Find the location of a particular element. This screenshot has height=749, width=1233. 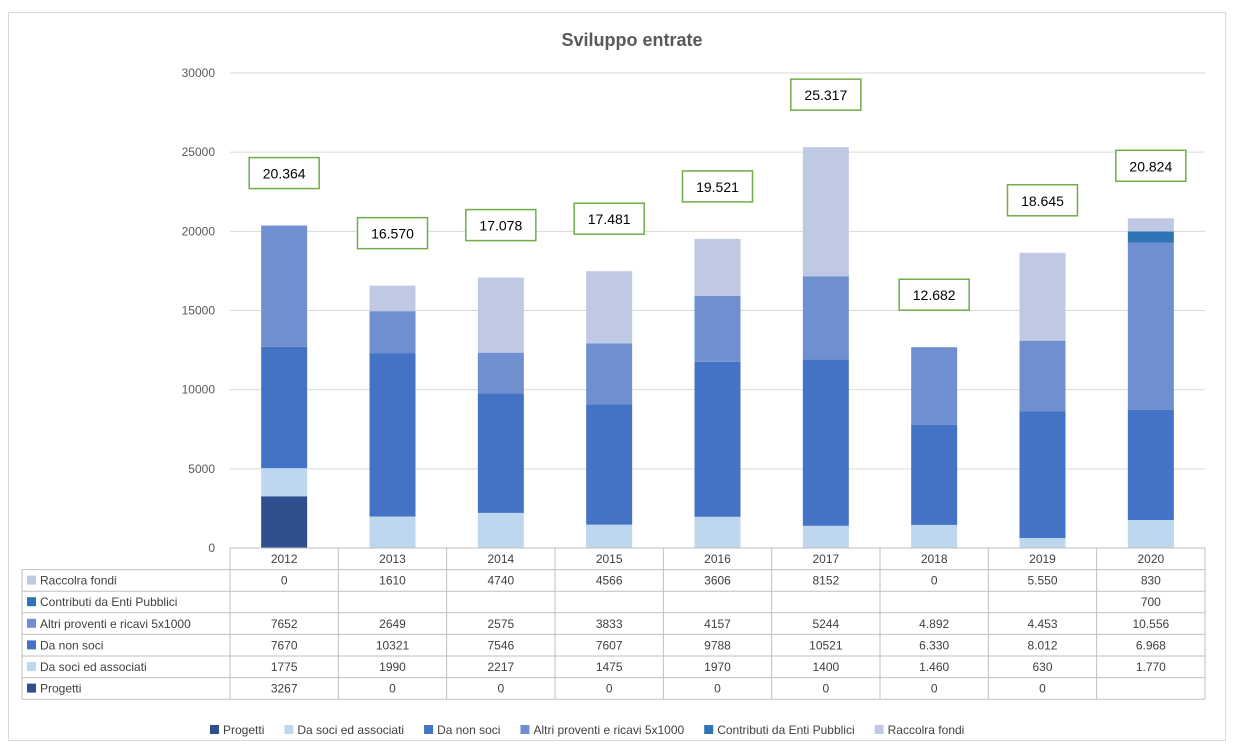

legend-label-raccolra-fondi: Raccolra fondi is located at coordinates (926, 730).